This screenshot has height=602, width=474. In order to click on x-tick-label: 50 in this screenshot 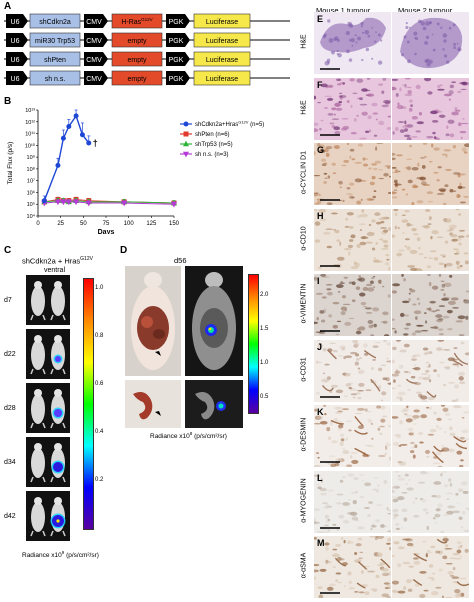, I will do `click(83, 224)`.